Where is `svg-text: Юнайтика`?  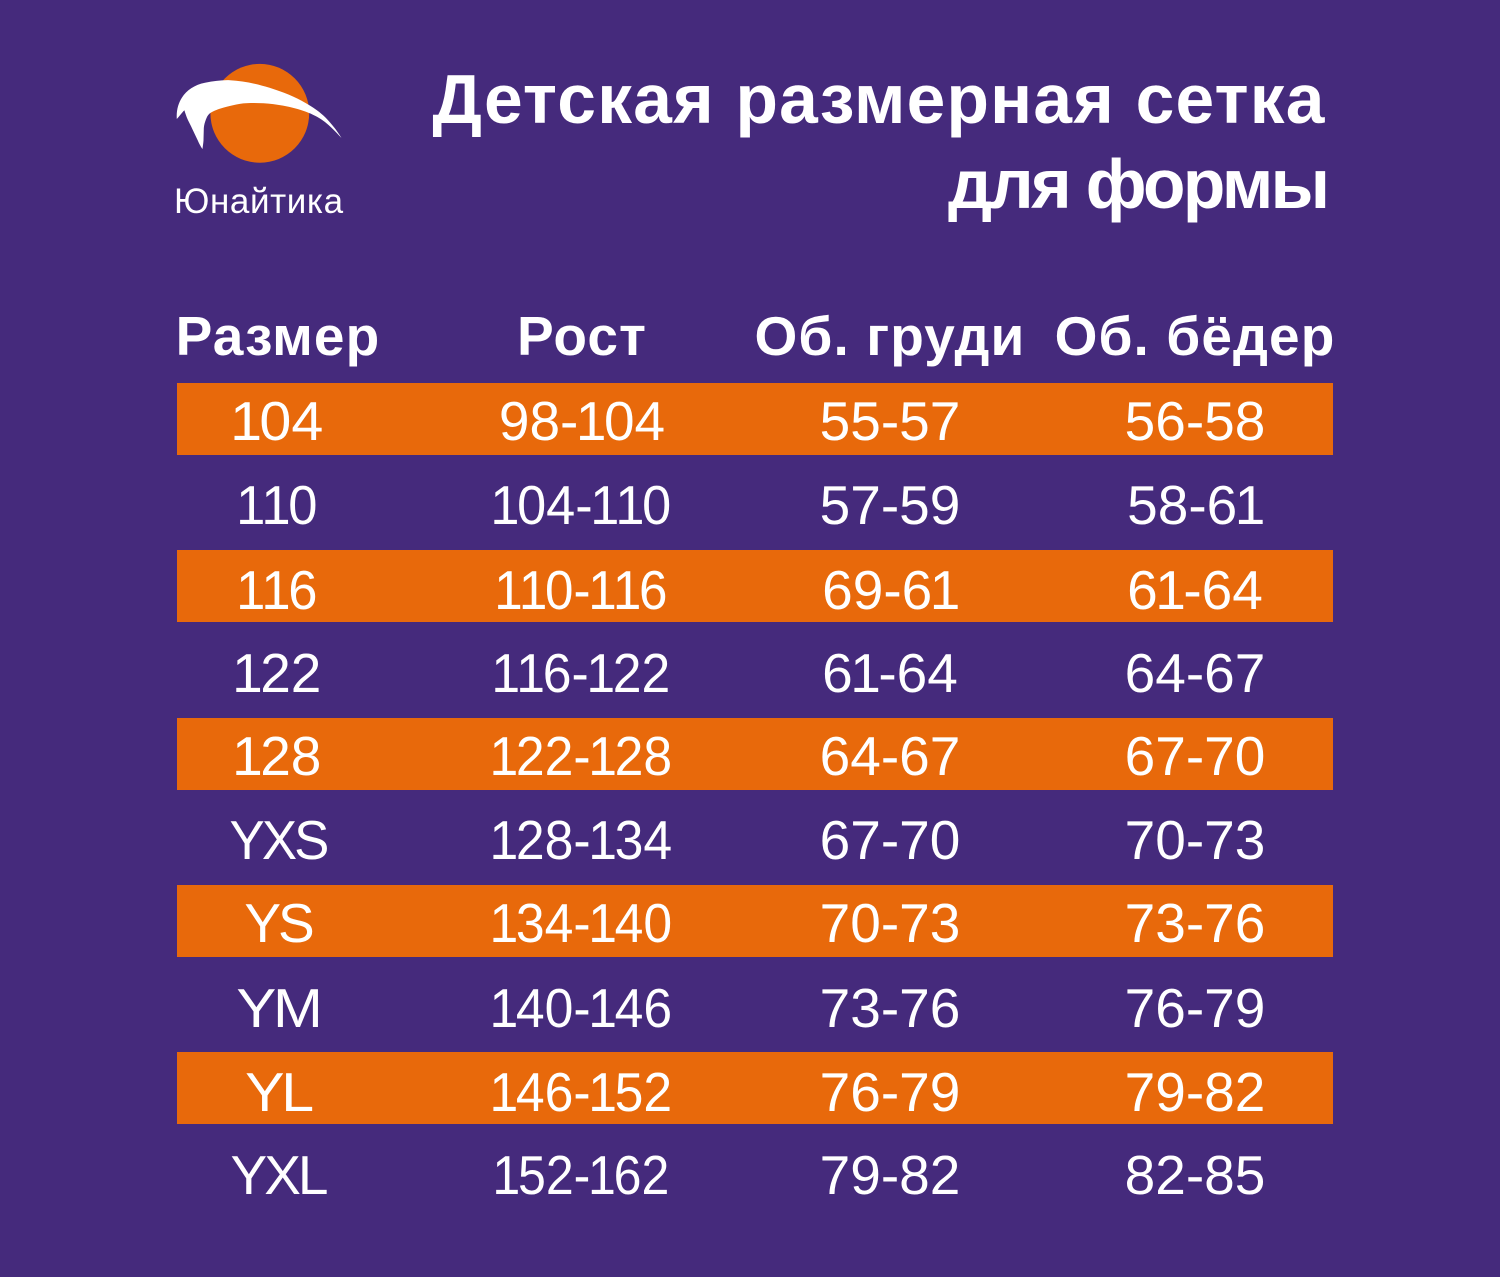 svg-text: Юнайтика is located at coordinates (259, 201).